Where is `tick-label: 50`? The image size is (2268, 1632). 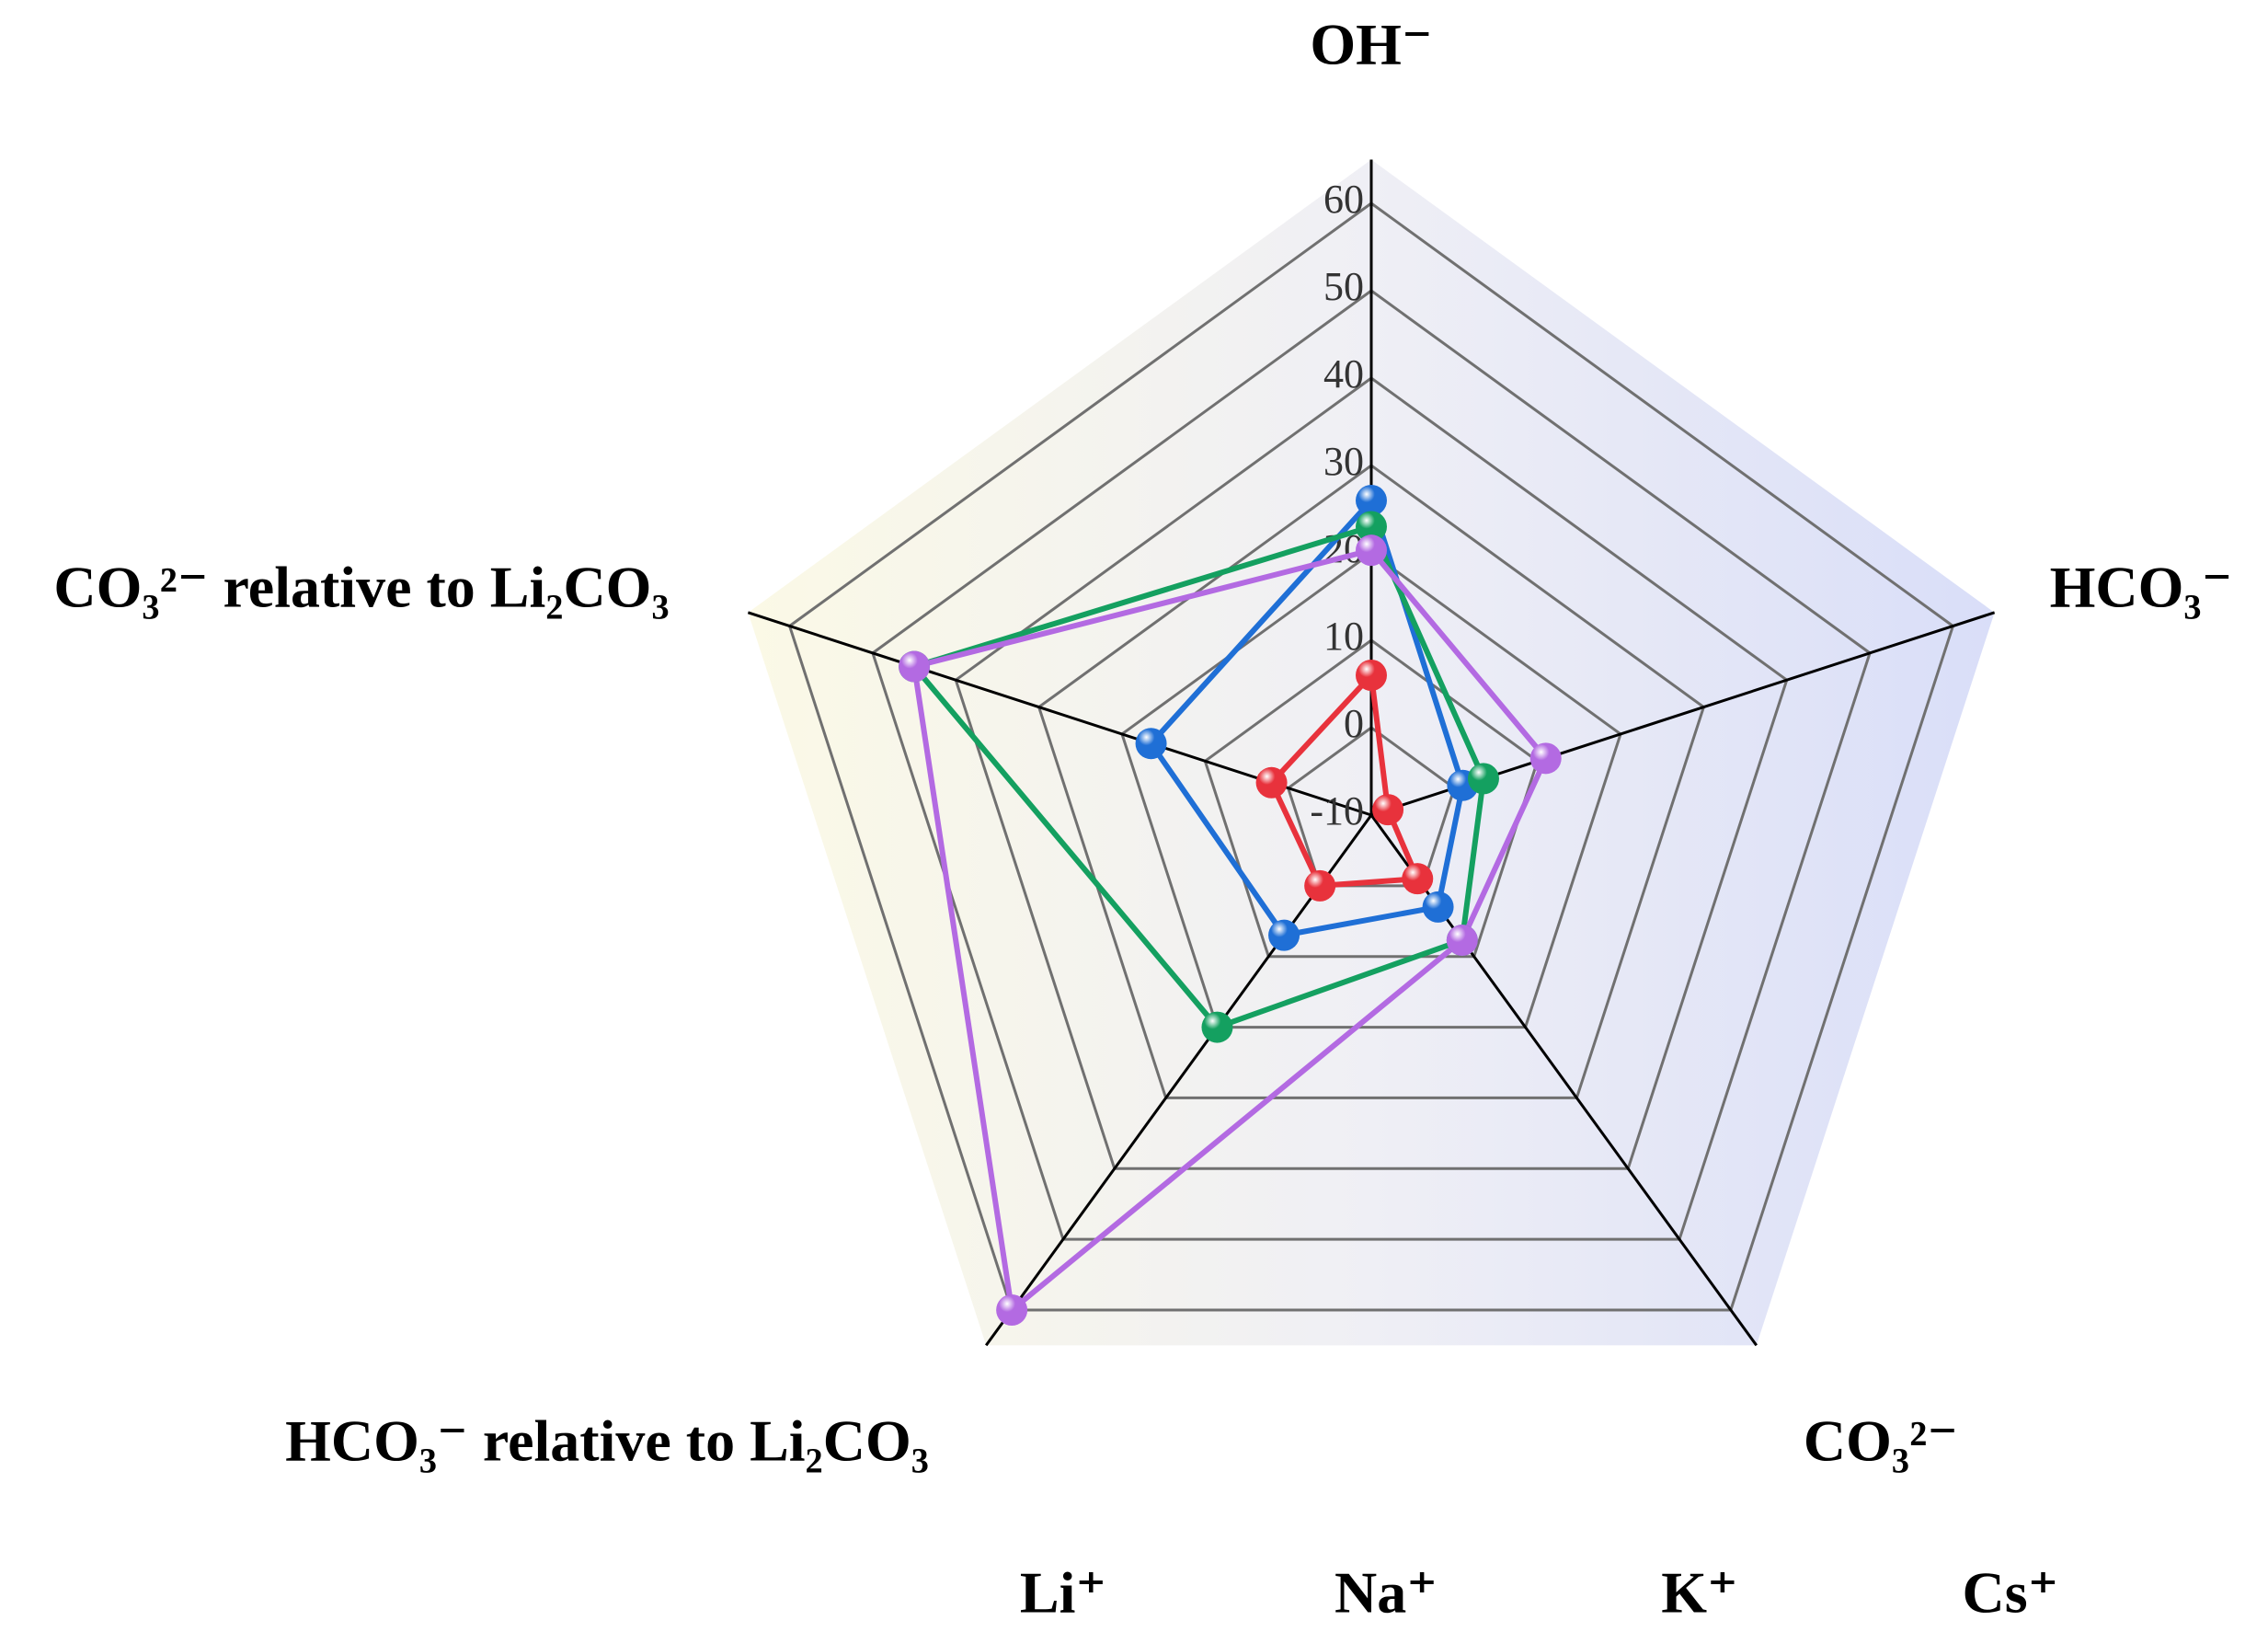
tick-label: 50 is located at coordinates (1343, 286).